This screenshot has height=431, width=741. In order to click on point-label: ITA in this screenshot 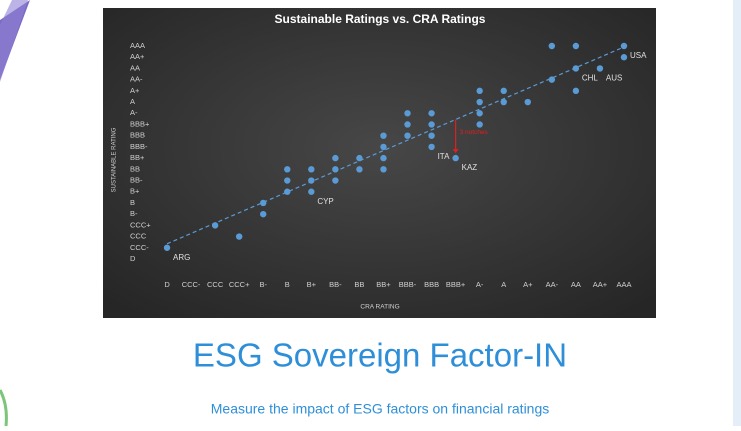, I will do `click(444, 156)`.